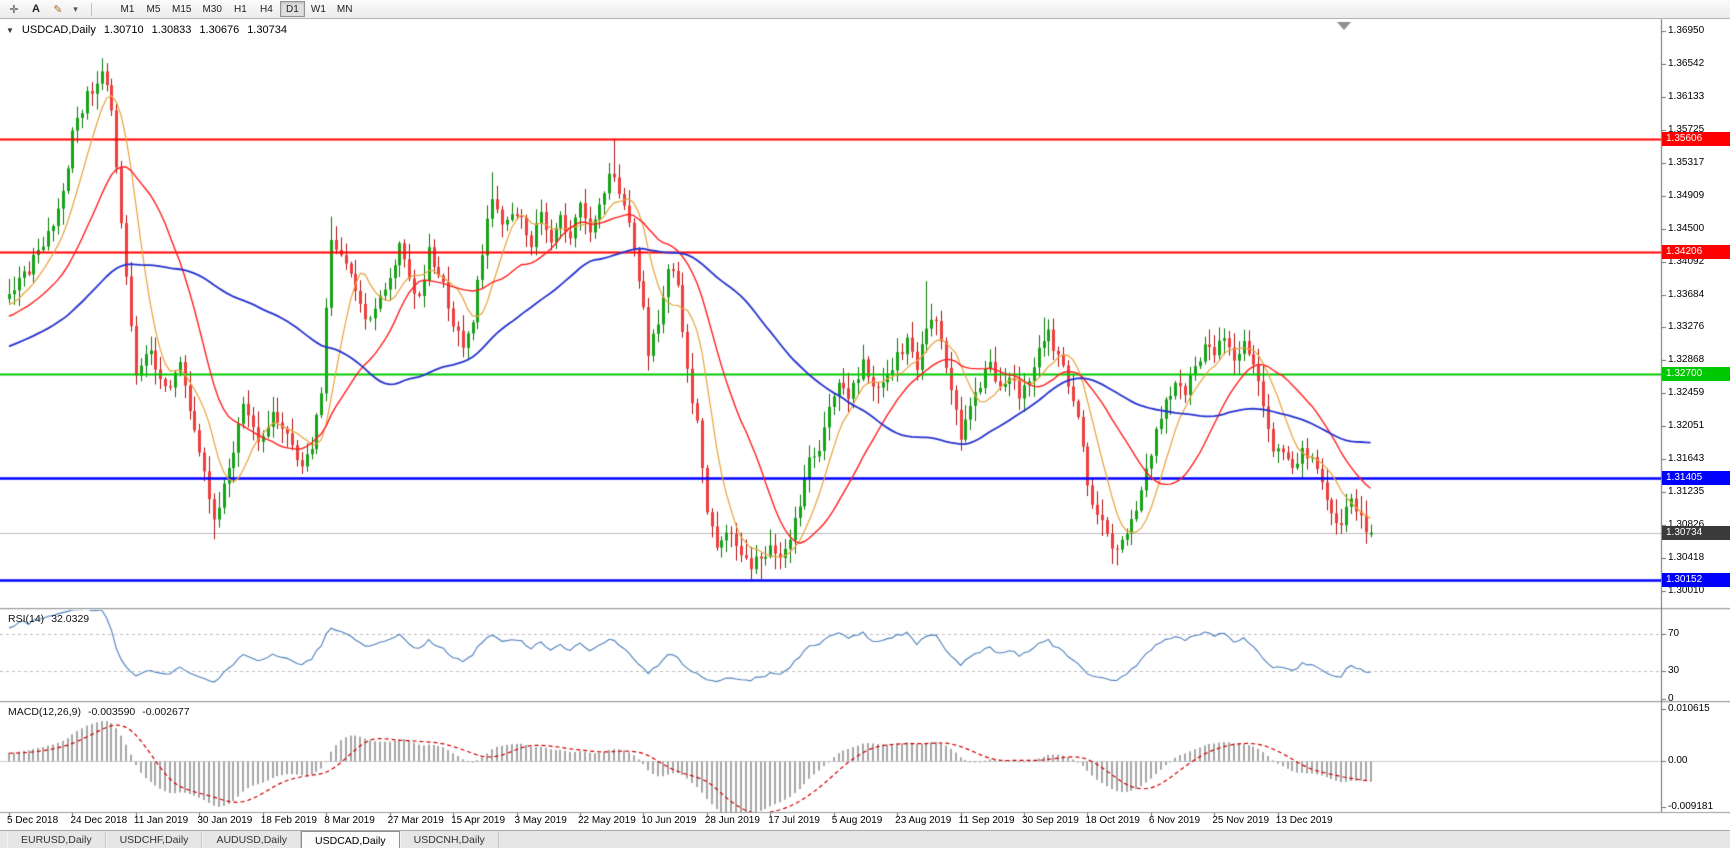 The height and width of the screenshot is (848, 1730). I want to click on rsi-value: 32.0329, so click(70, 619).